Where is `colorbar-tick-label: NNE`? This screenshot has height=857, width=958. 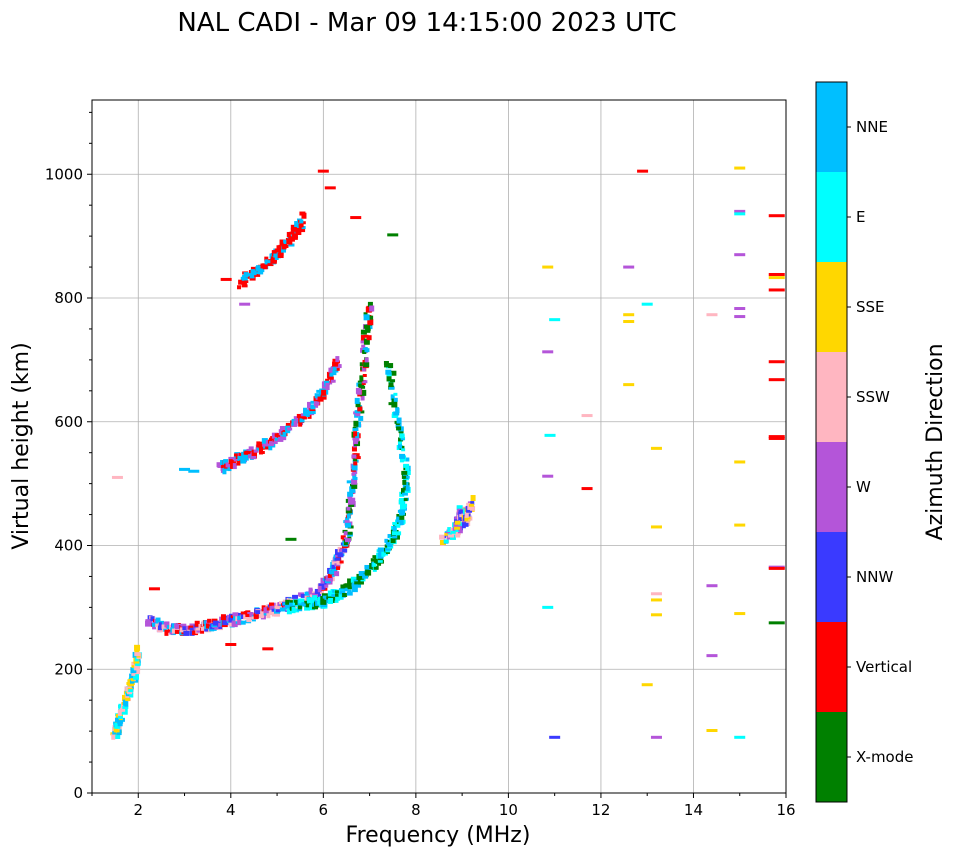
colorbar-tick-label: NNE is located at coordinates (872, 127).